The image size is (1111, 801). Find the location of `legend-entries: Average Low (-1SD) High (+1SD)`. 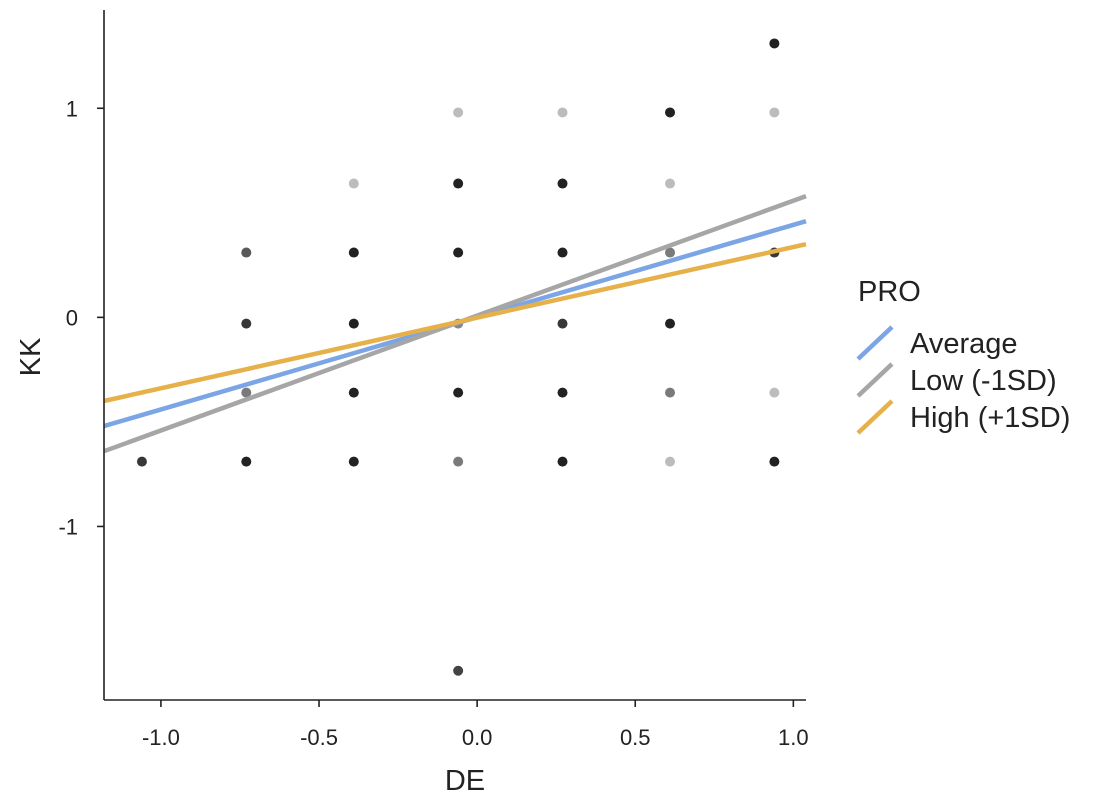

legend-entries: Average Low (-1SD) High (+1SD) is located at coordinates (963, 380).